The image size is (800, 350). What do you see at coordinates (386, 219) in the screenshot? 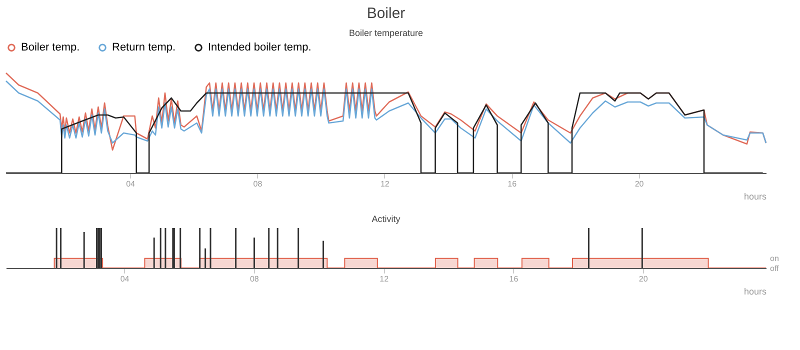
I see `chart-title: Activity` at bounding box center [386, 219].